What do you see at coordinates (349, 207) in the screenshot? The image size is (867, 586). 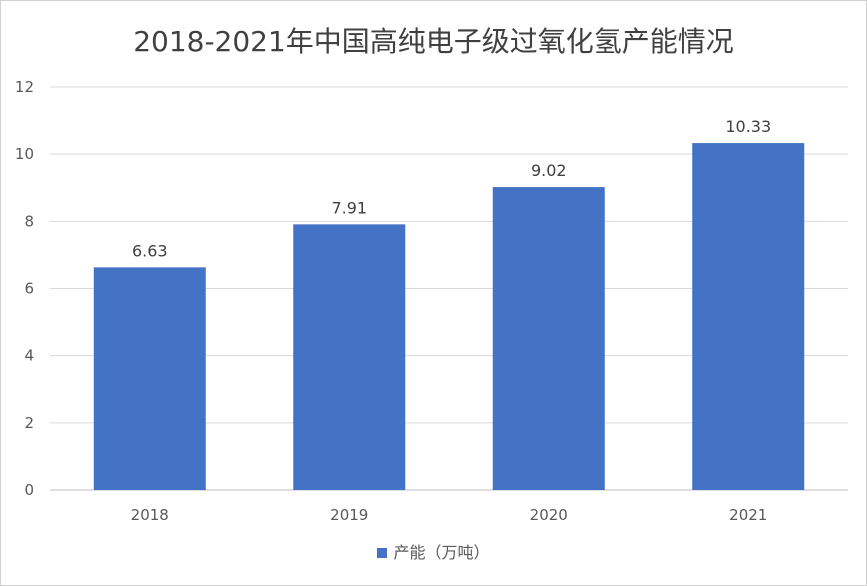 I see `data-label: 7.91` at bounding box center [349, 207].